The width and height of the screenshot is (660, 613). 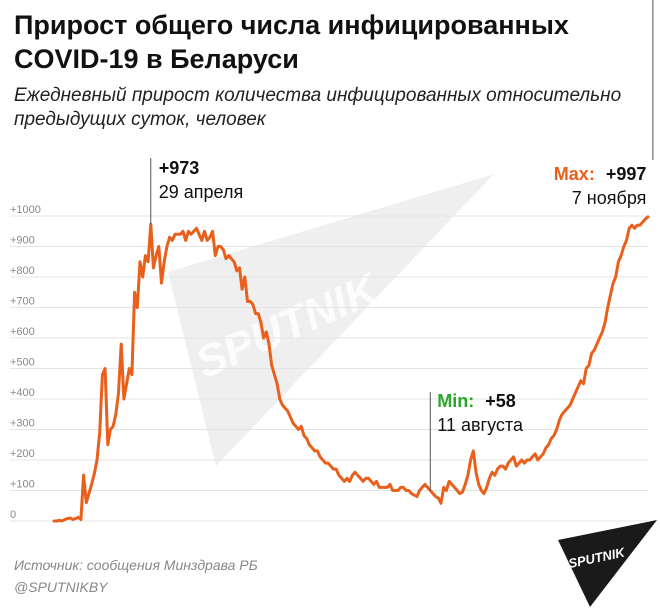 I want to click on y-tick-label: 0, so click(x=13, y=515).